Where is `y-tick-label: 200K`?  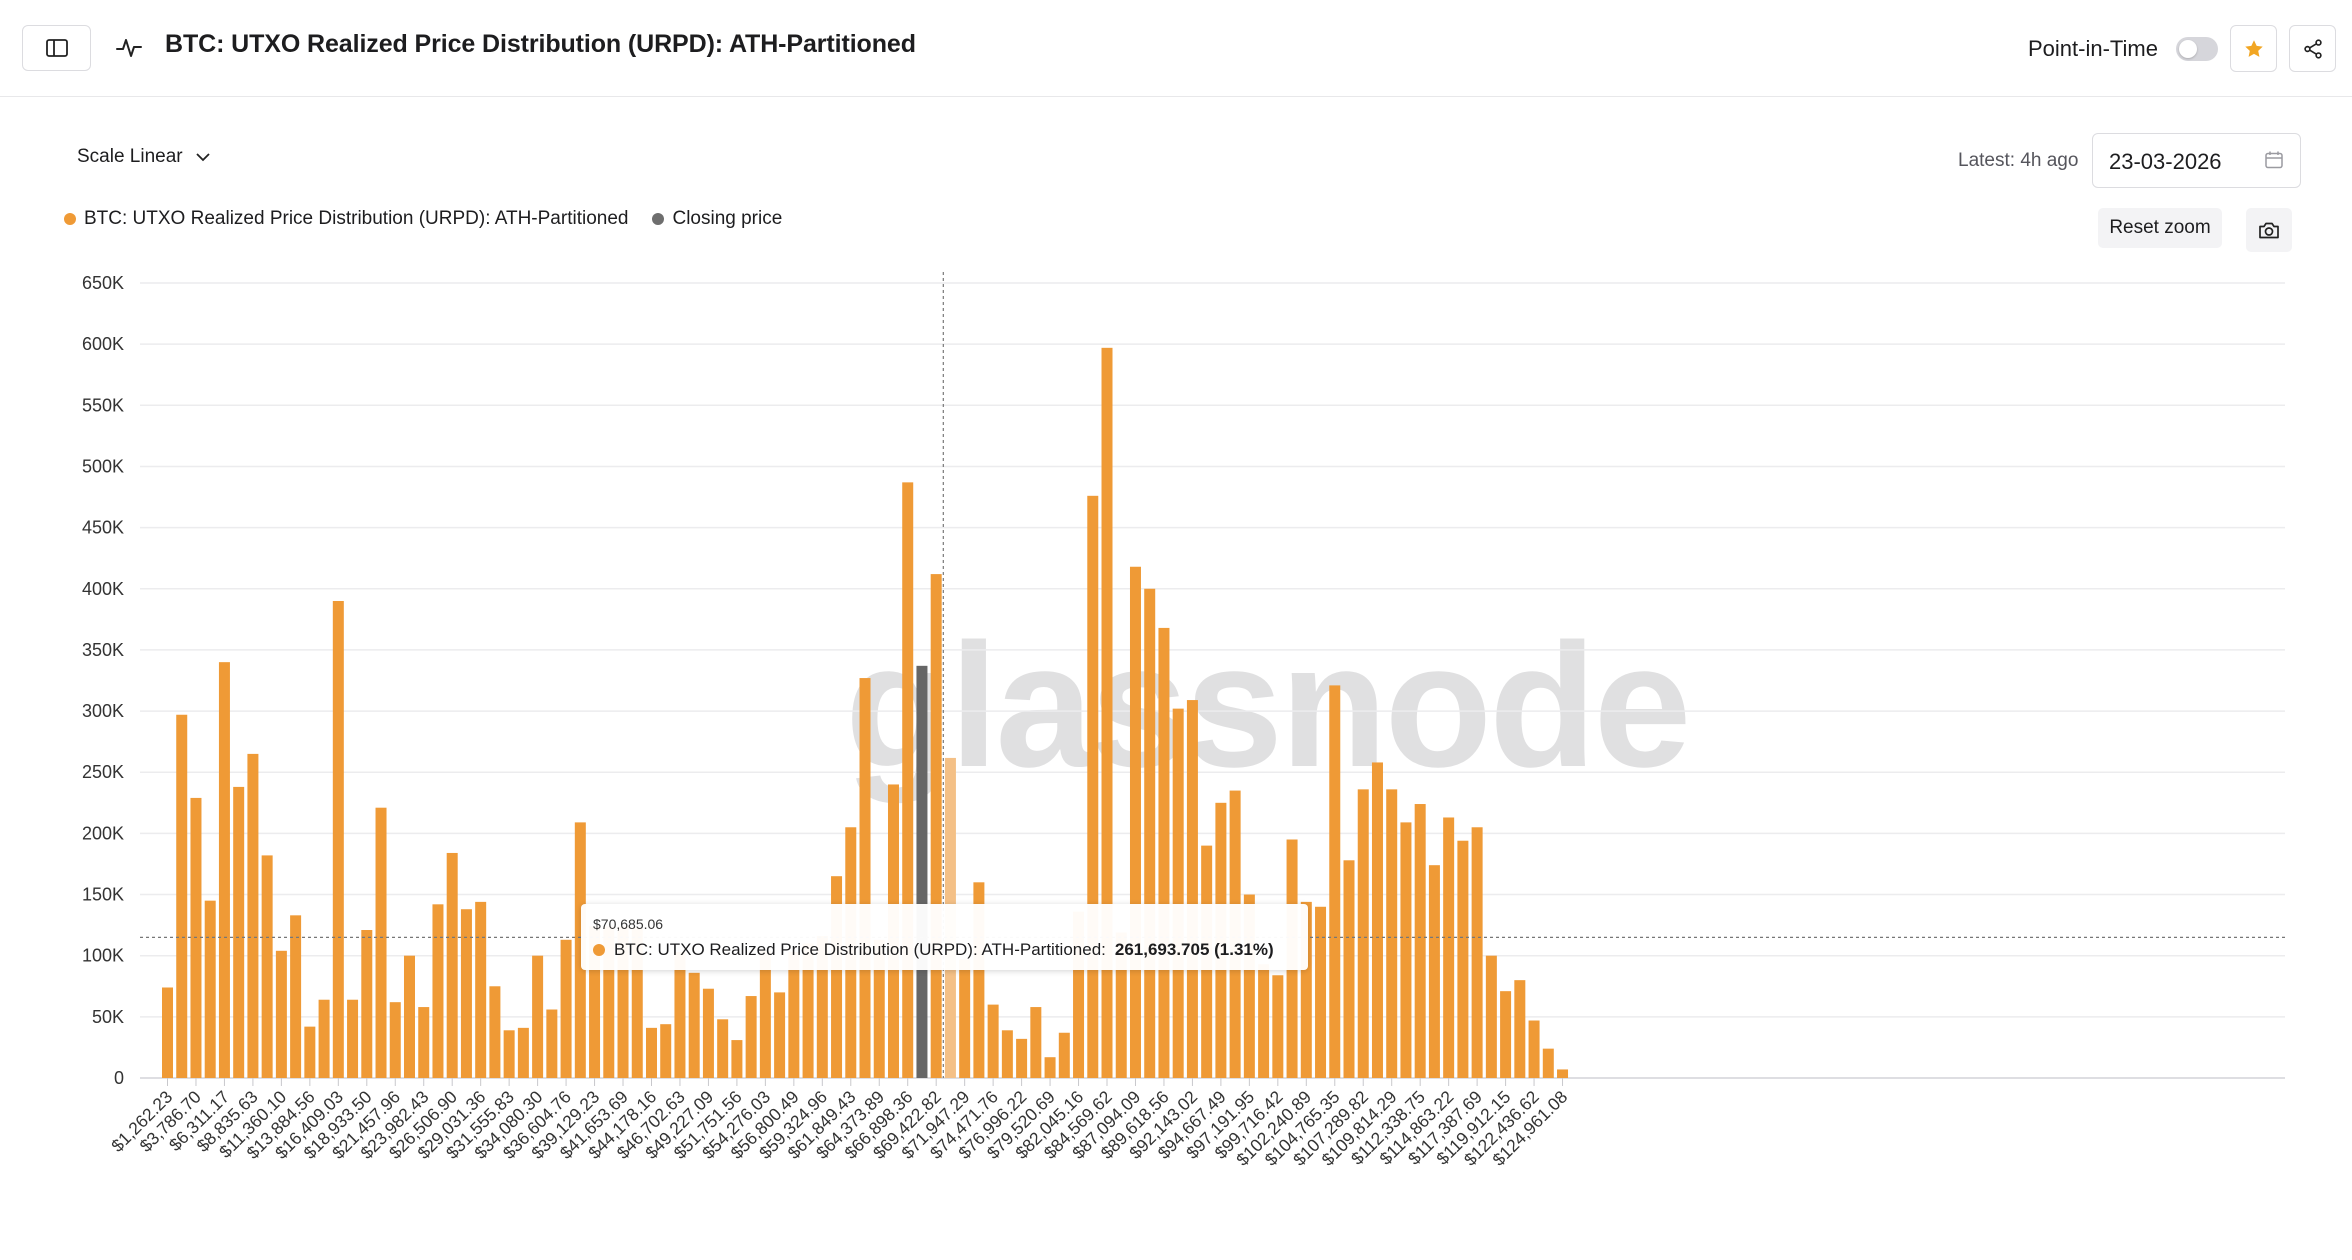
y-tick-label: 200K is located at coordinates (103, 833).